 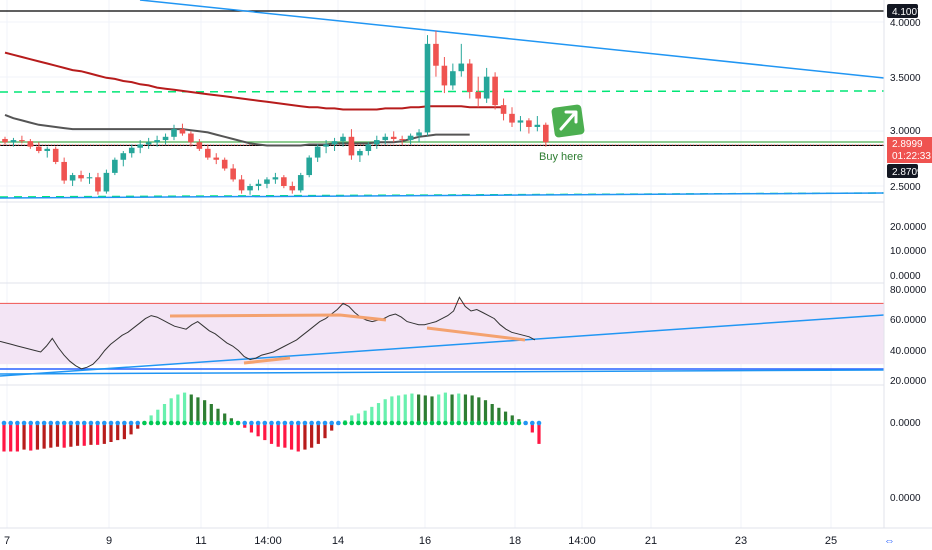 What do you see at coordinates (582, 541) in the screenshot?
I see `time-tick-1400b: 14:00` at bounding box center [582, 541].